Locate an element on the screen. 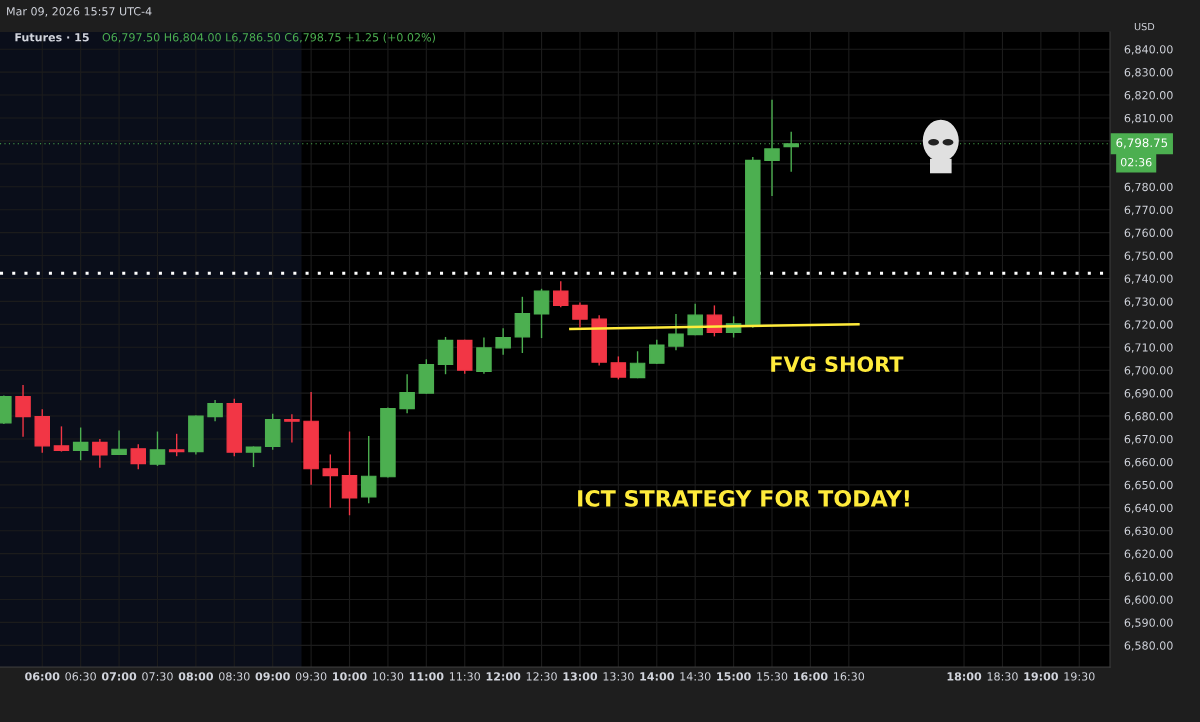 This screenshot has width=1200, height=722. chart-subtitle: O6,797.50 H6,804.00 L6,786.50 C6,798.75 +1.25 (+0.02%) is located at coordinates (268, 37).